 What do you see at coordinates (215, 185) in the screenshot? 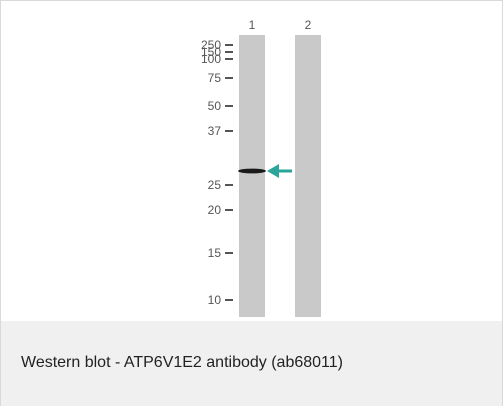
I see `marker-label-25: 25` at bounding box center [215, 185].